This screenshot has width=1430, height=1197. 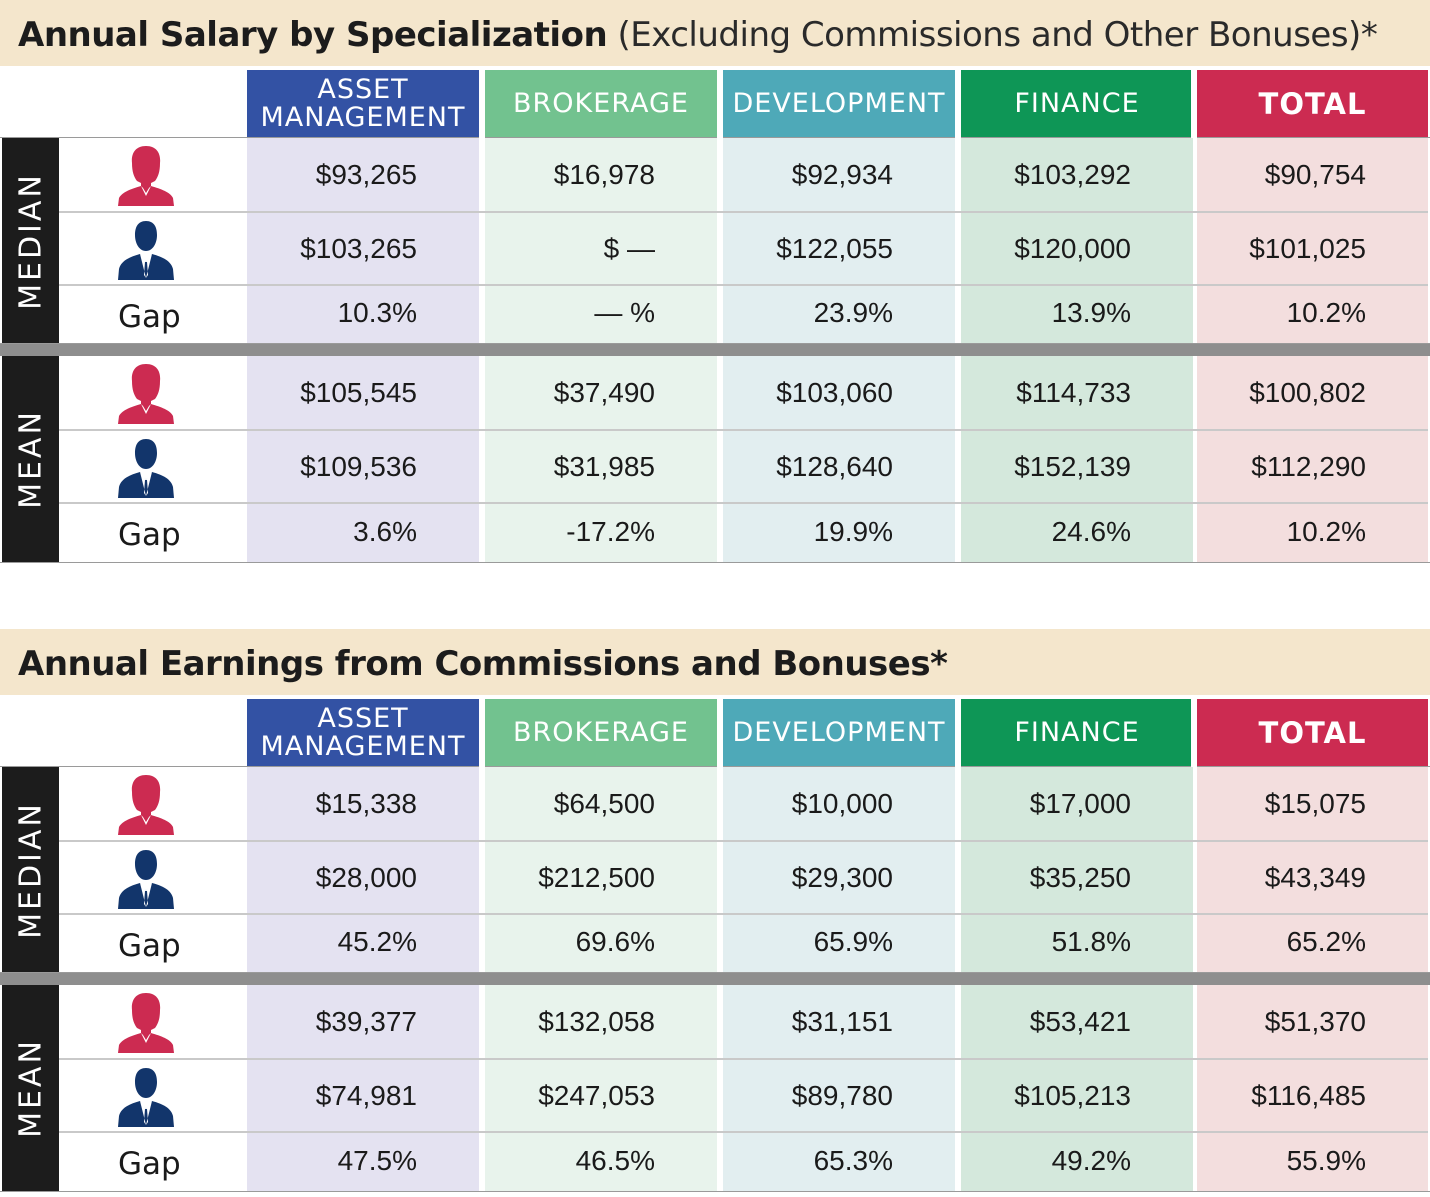 I want to click on column-header-line1: DEVELOPMENT, so click(x=839, y=103).